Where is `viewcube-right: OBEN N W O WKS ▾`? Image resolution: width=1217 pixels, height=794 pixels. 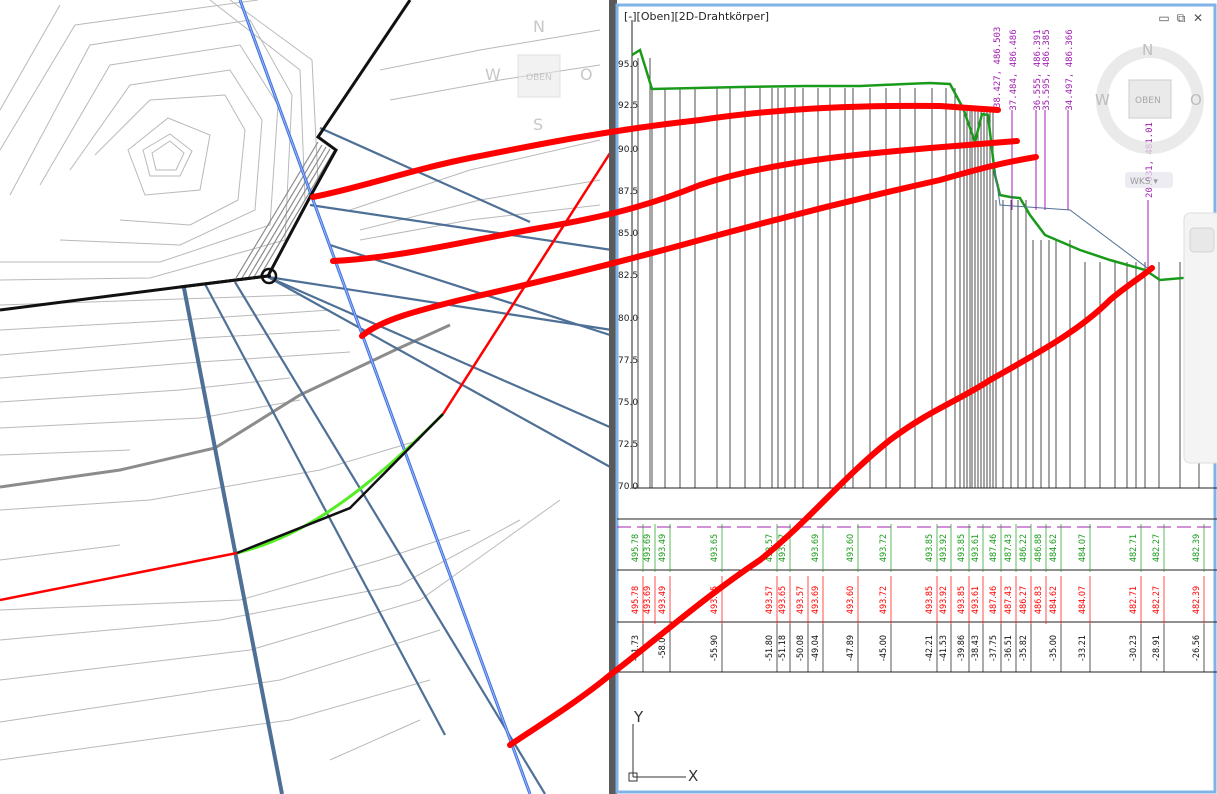
viewcube-right: OBEN N W O WKS ▾ is located at coordinates (1149, 114).